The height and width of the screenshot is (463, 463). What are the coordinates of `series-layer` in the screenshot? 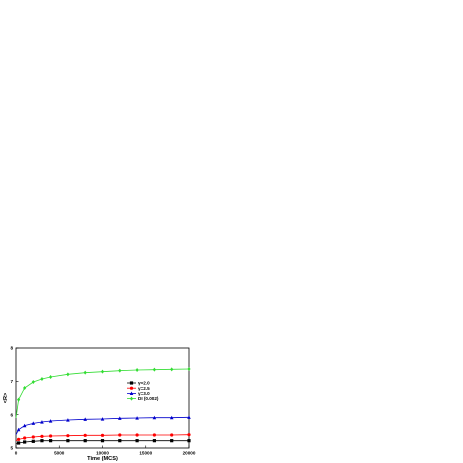 It's located at (103, 406).